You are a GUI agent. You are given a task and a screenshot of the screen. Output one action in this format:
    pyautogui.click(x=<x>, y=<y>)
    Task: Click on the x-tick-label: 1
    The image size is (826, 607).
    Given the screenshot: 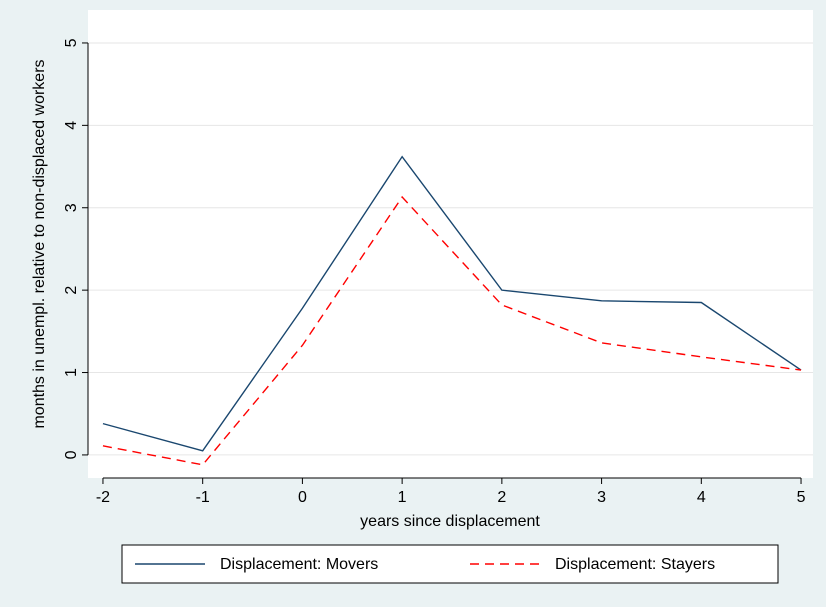 What is the action you would take?
    pyautogui.click(x=402, y=497)
    